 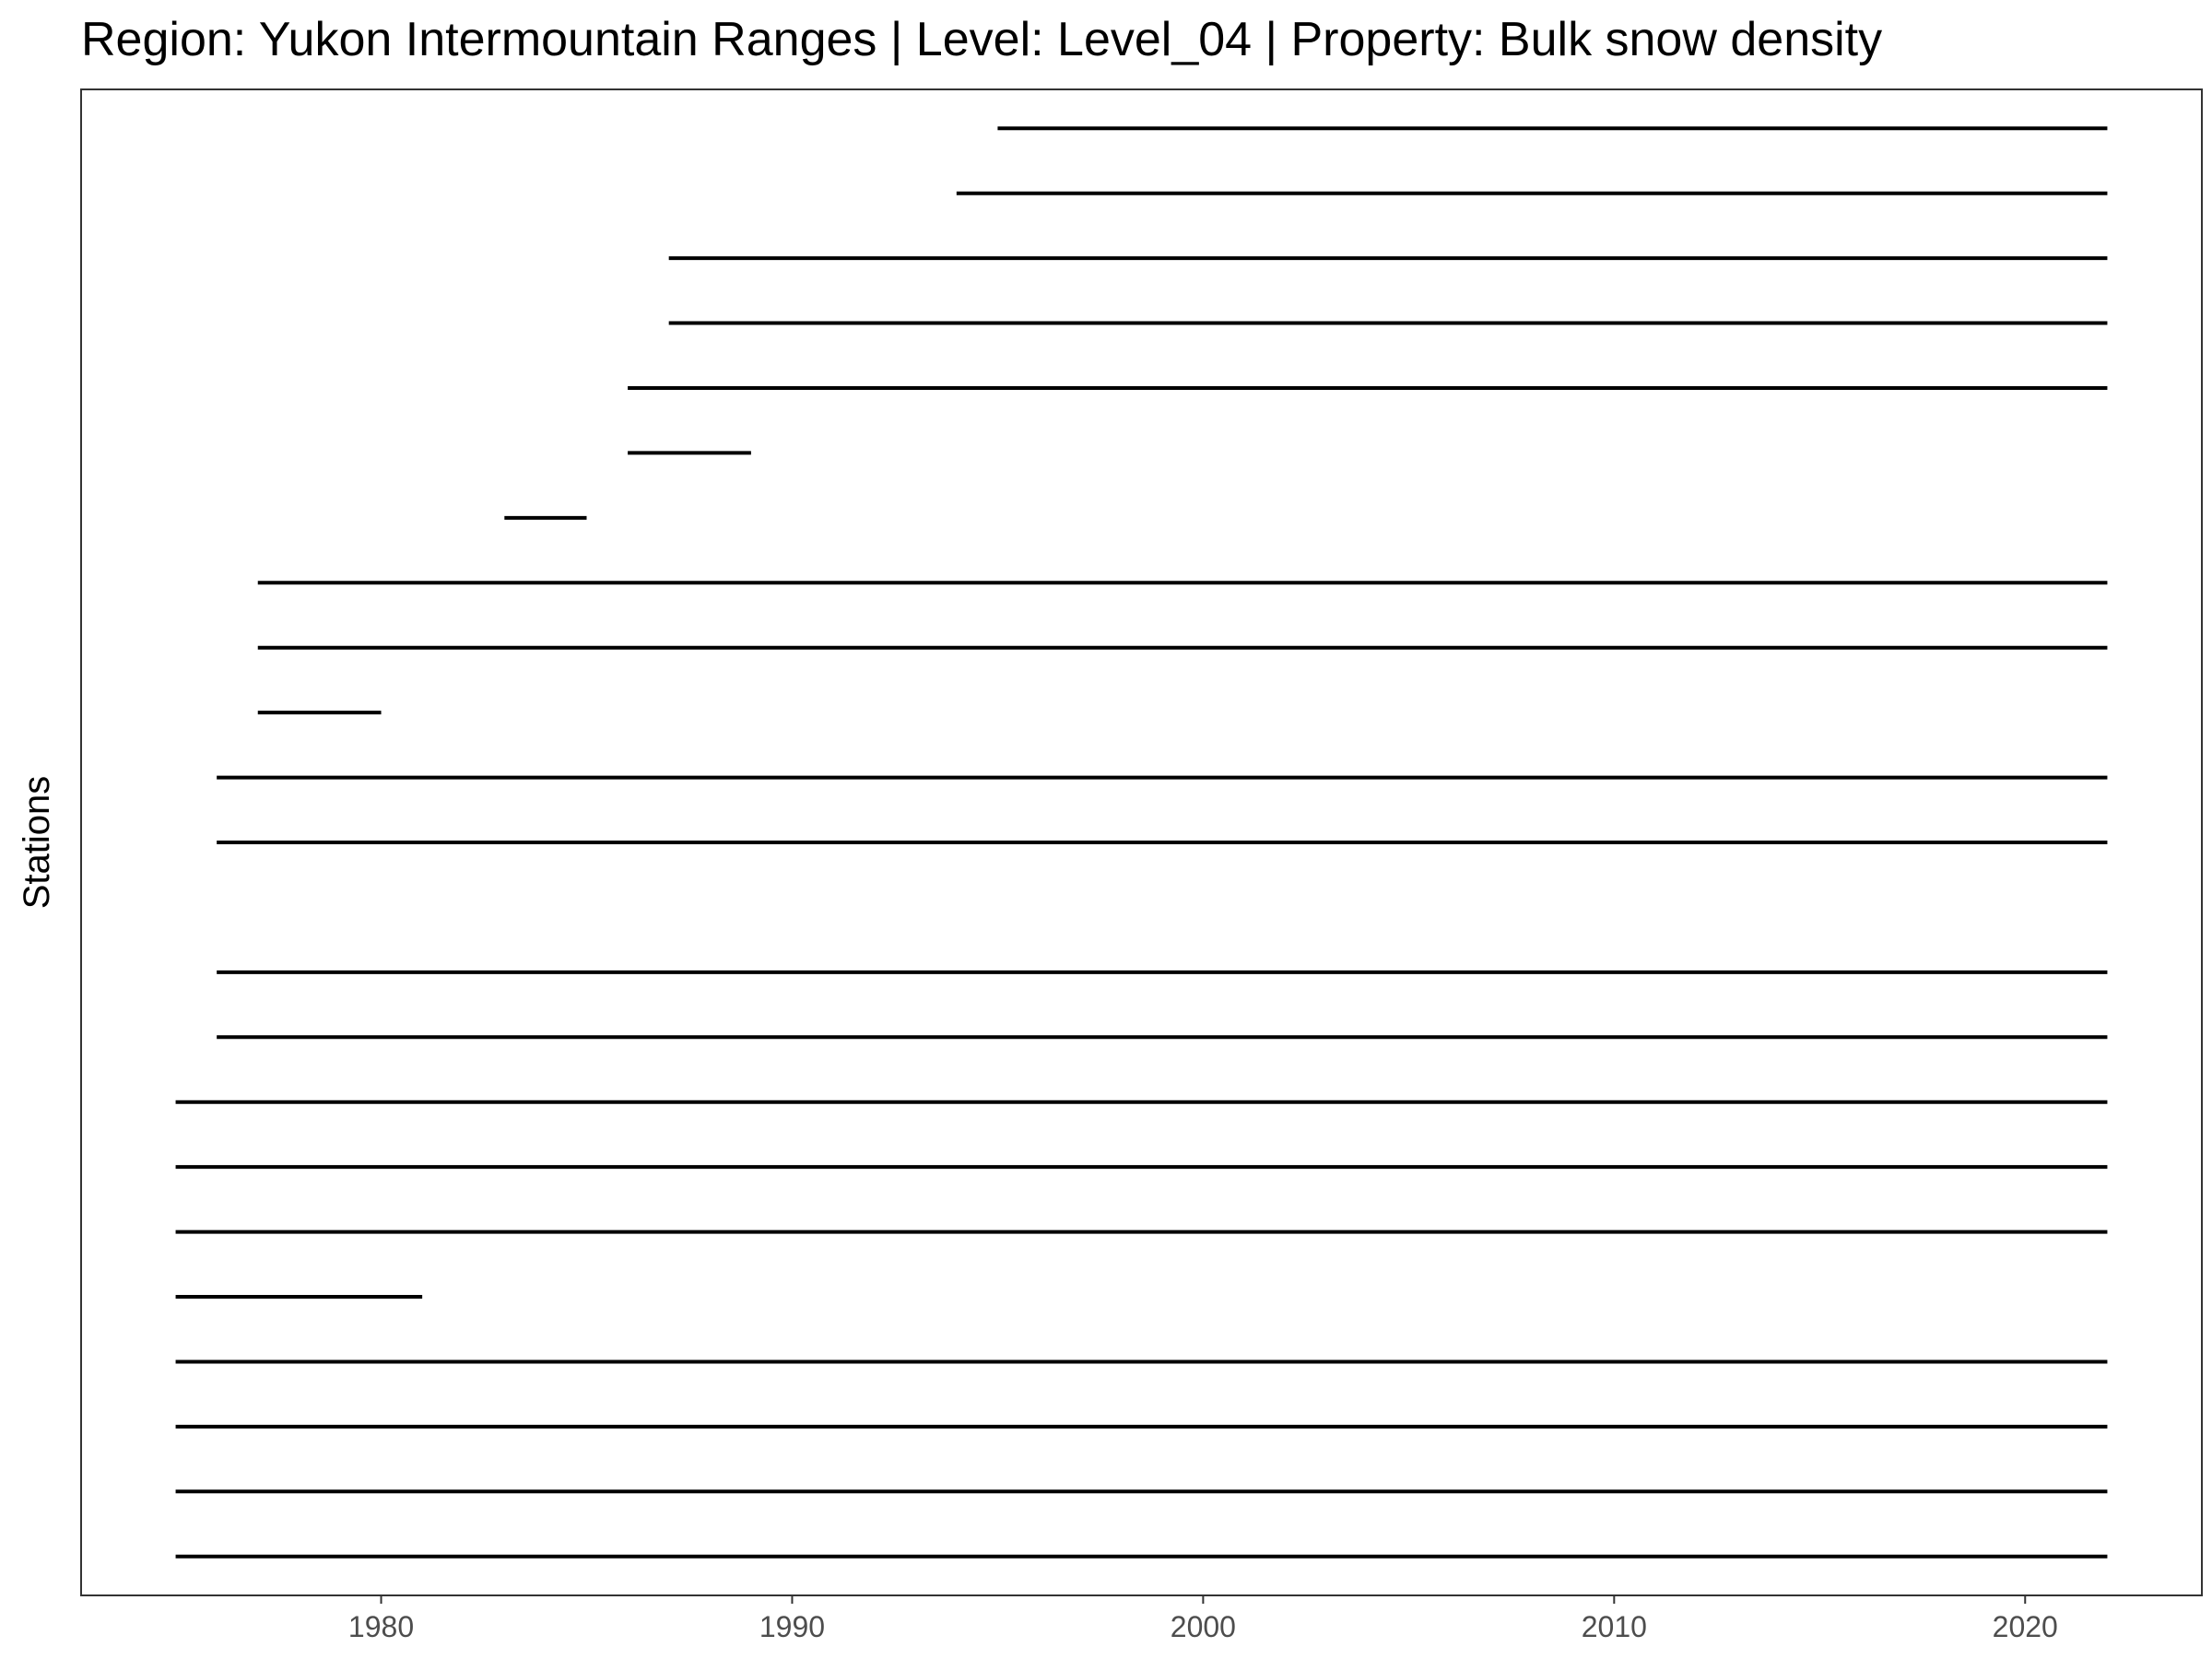 What do you see at coordinates (1203, 1626) in the screenshot?
I see `x-tick-label: 2000` at bounding box center [1203, 1626].